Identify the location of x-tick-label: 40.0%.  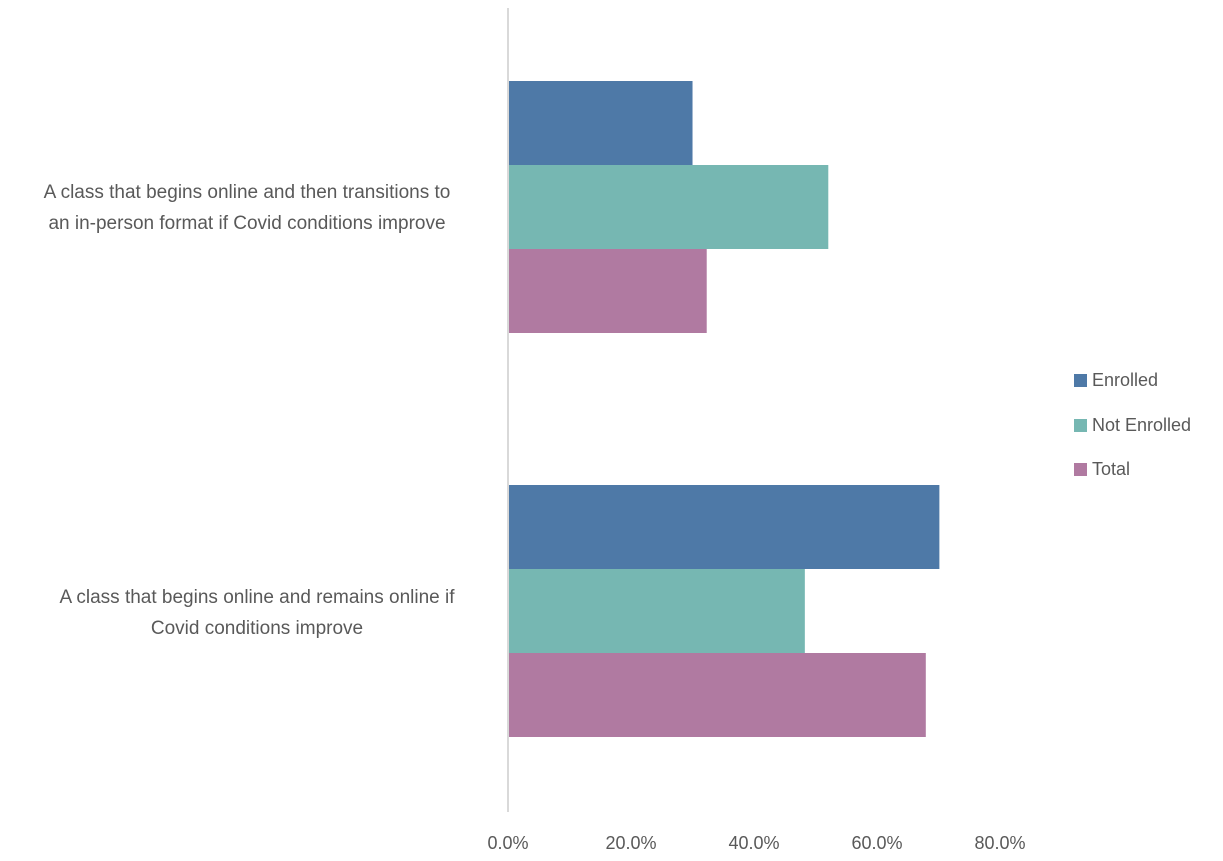
(753, 843).